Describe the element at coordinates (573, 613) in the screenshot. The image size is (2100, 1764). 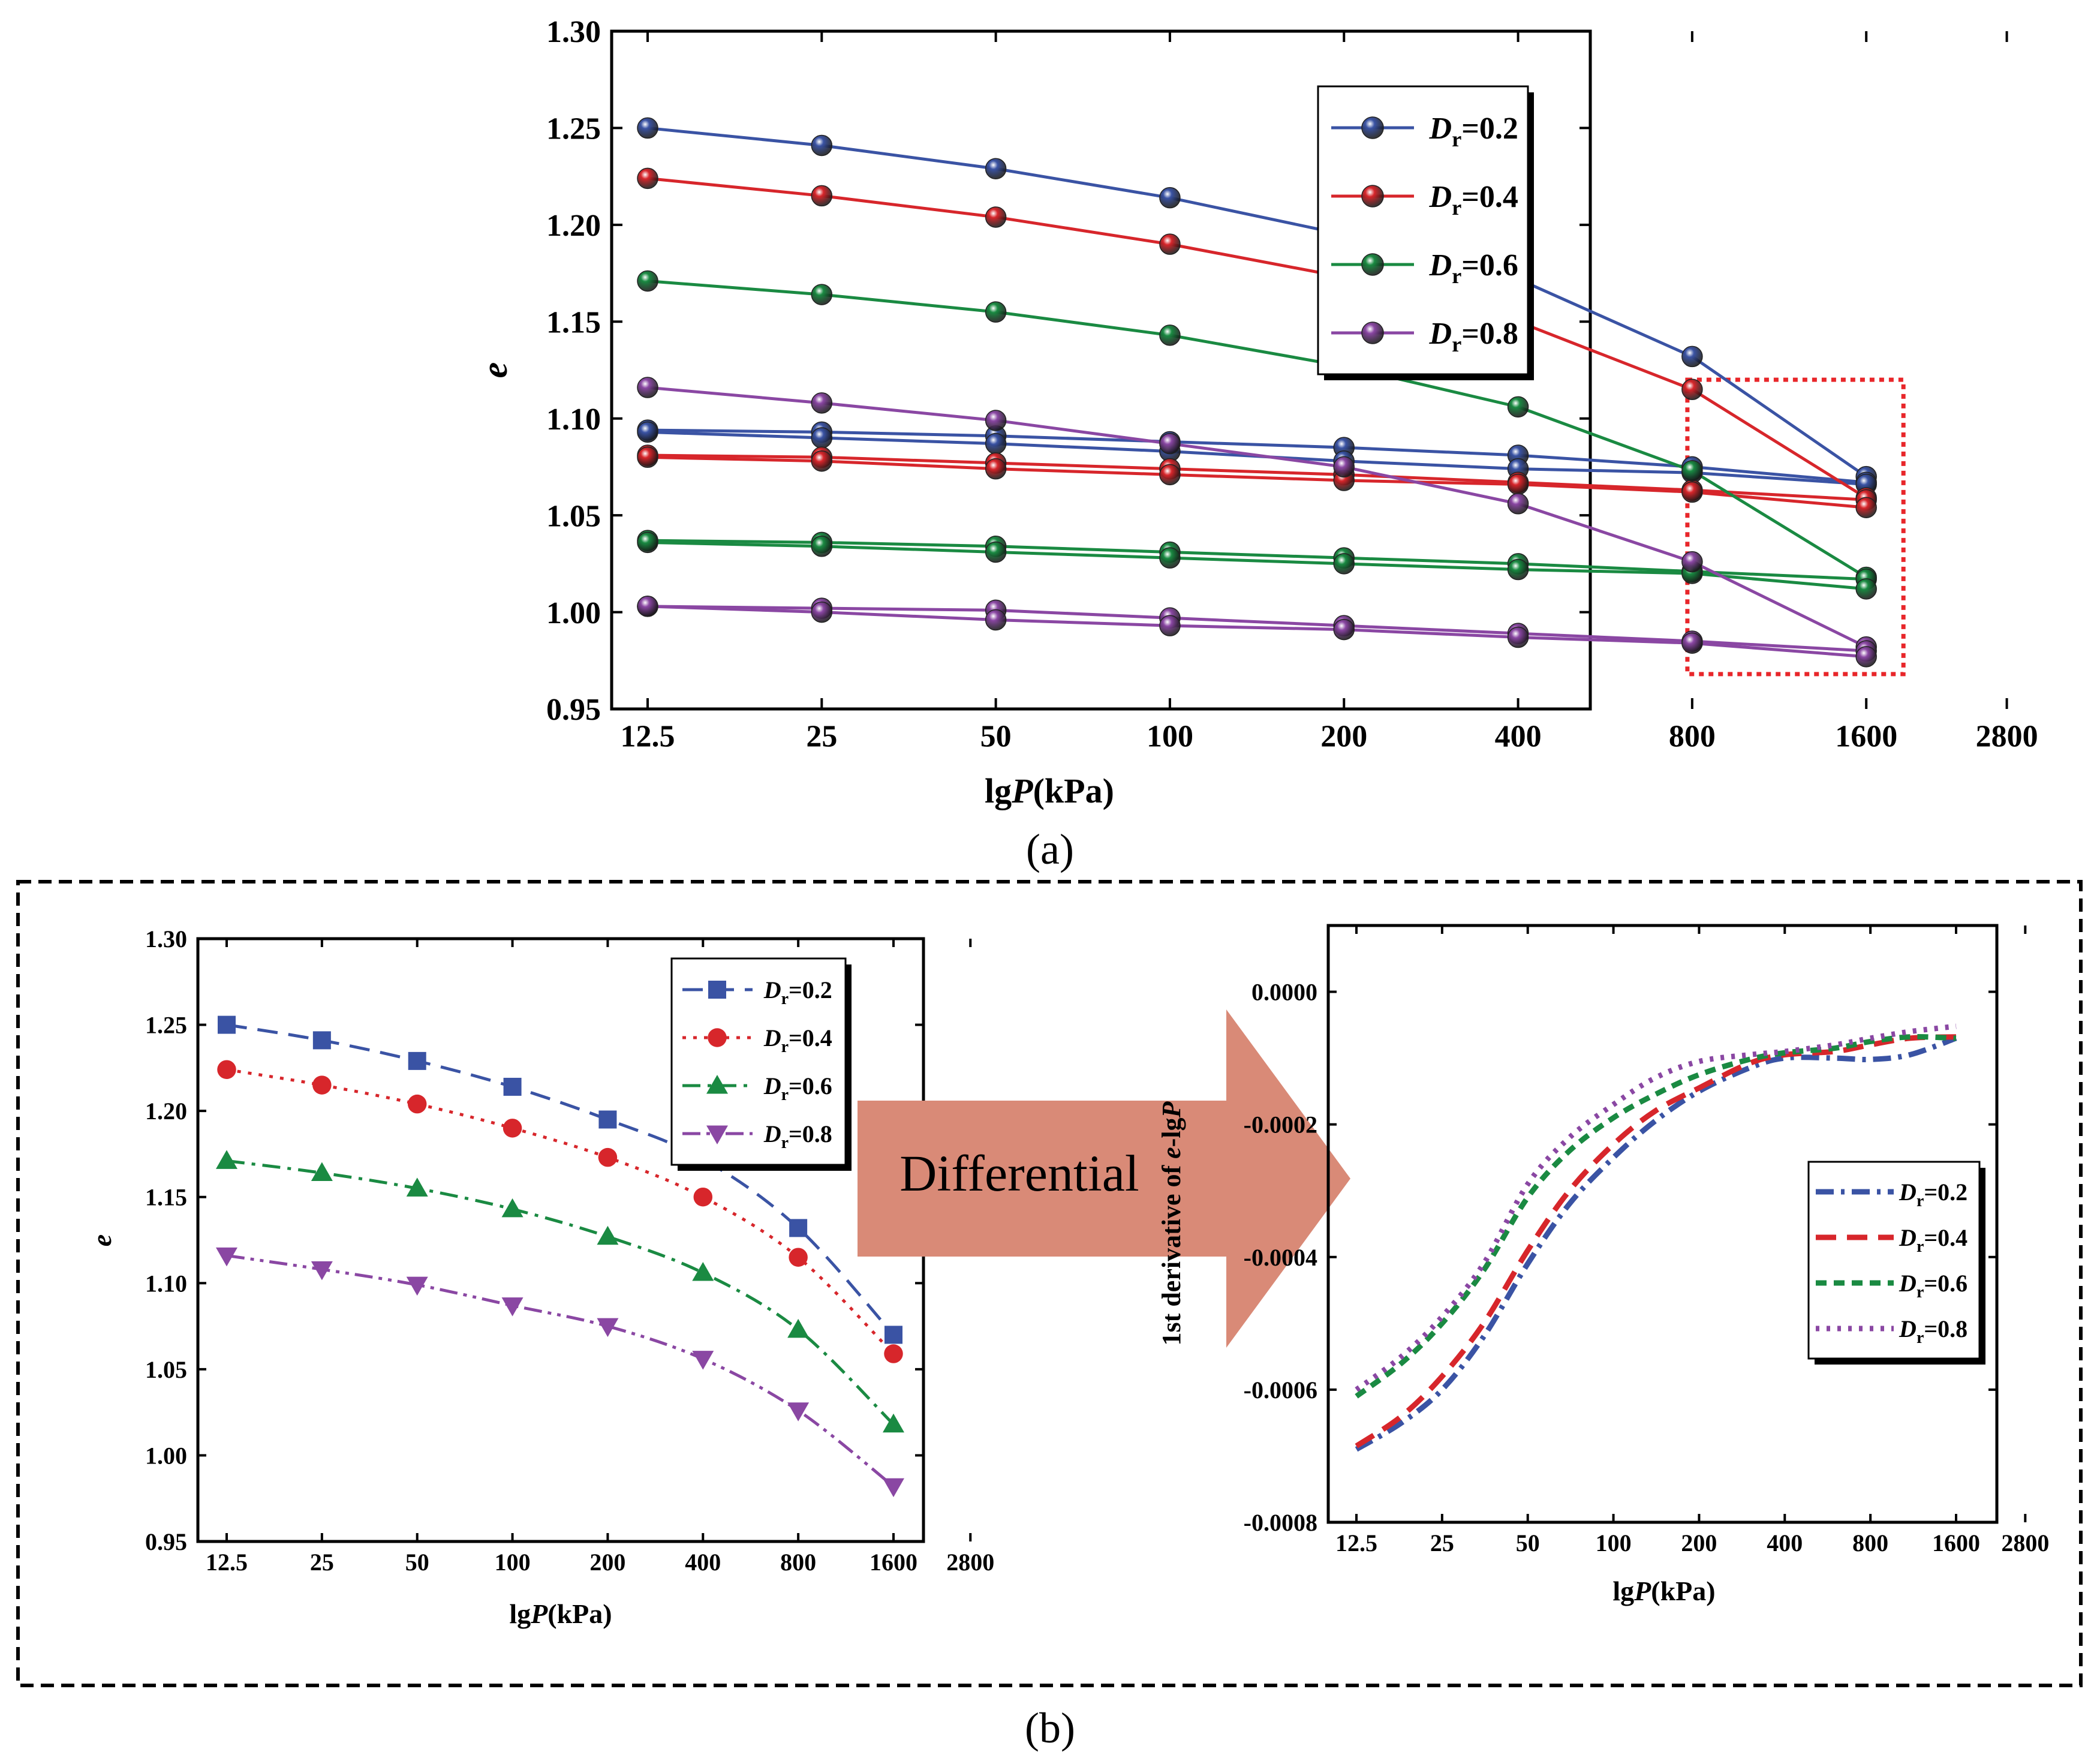
I see `y-tick-label: 1.00` at that location.